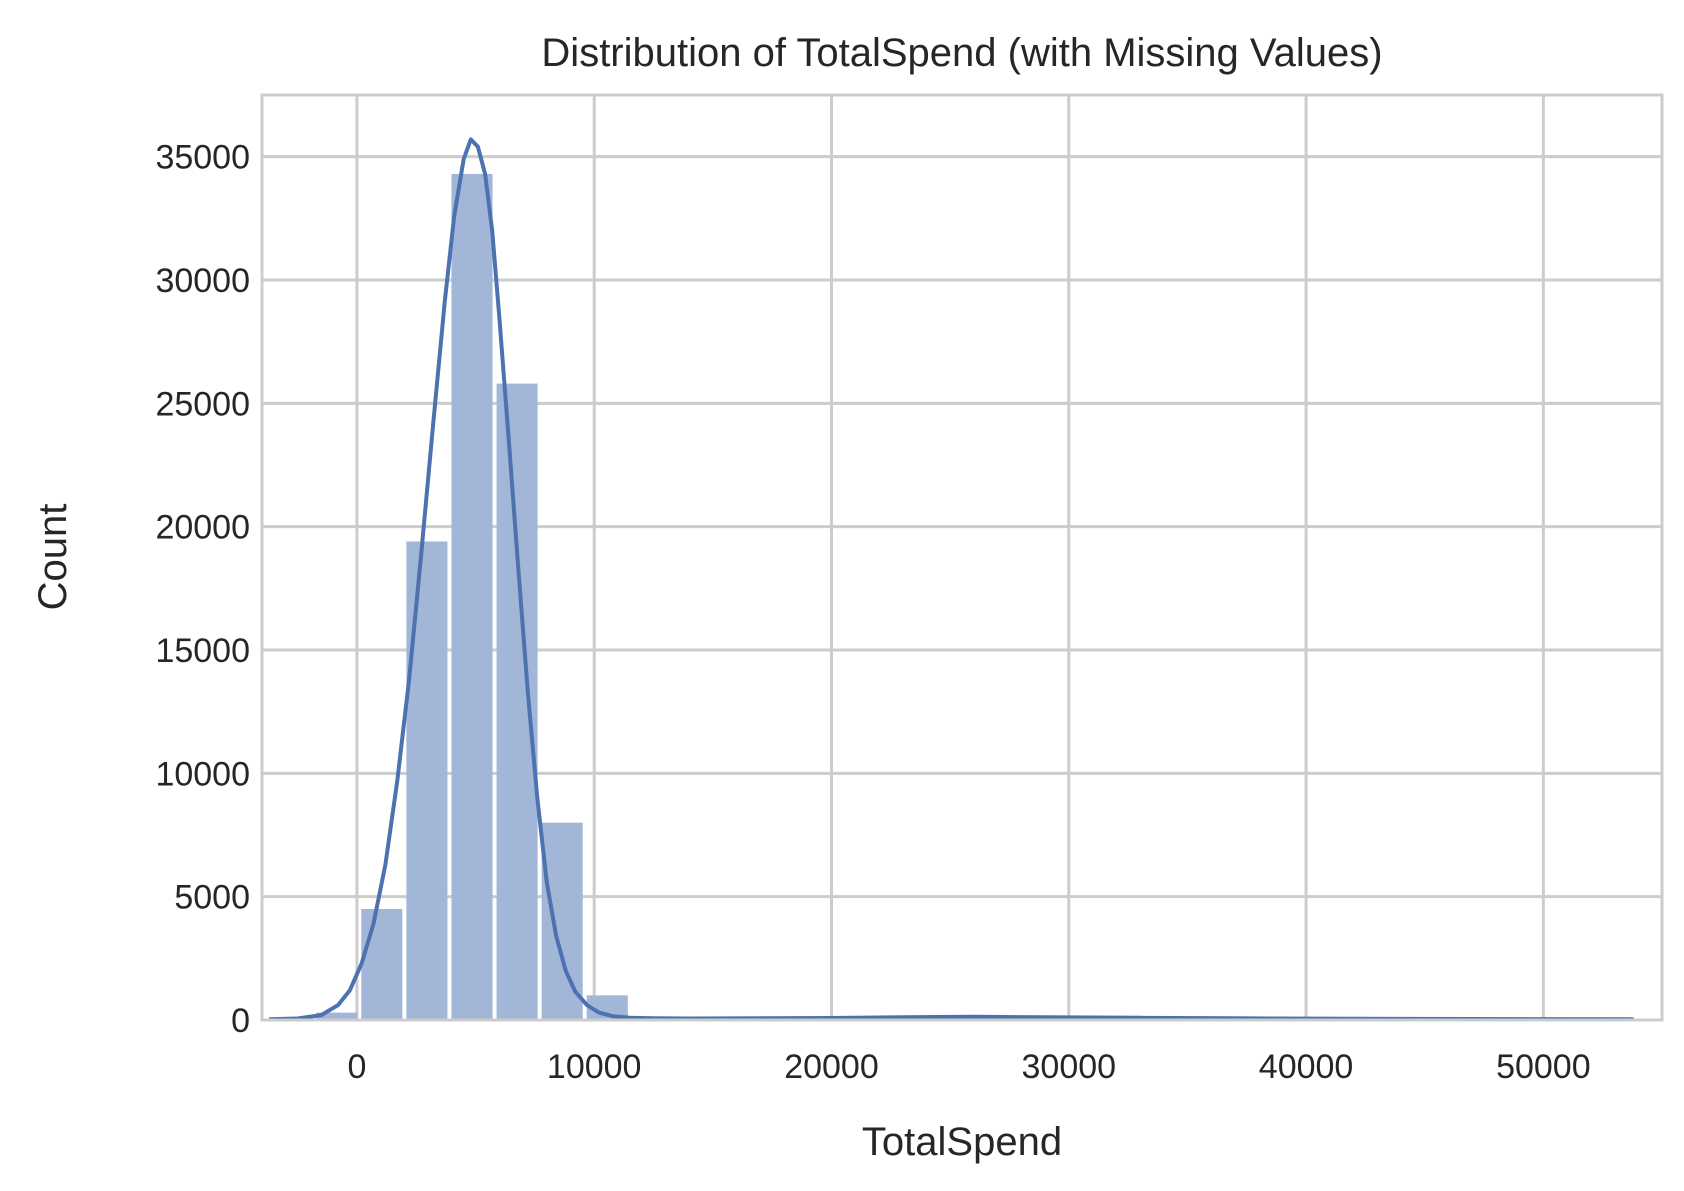 This screenshot has width=1684, height=1191. Describe the element at coordinates (1306, 1067) in the screenshot. I see `x-tick-label: 40000` at that location.